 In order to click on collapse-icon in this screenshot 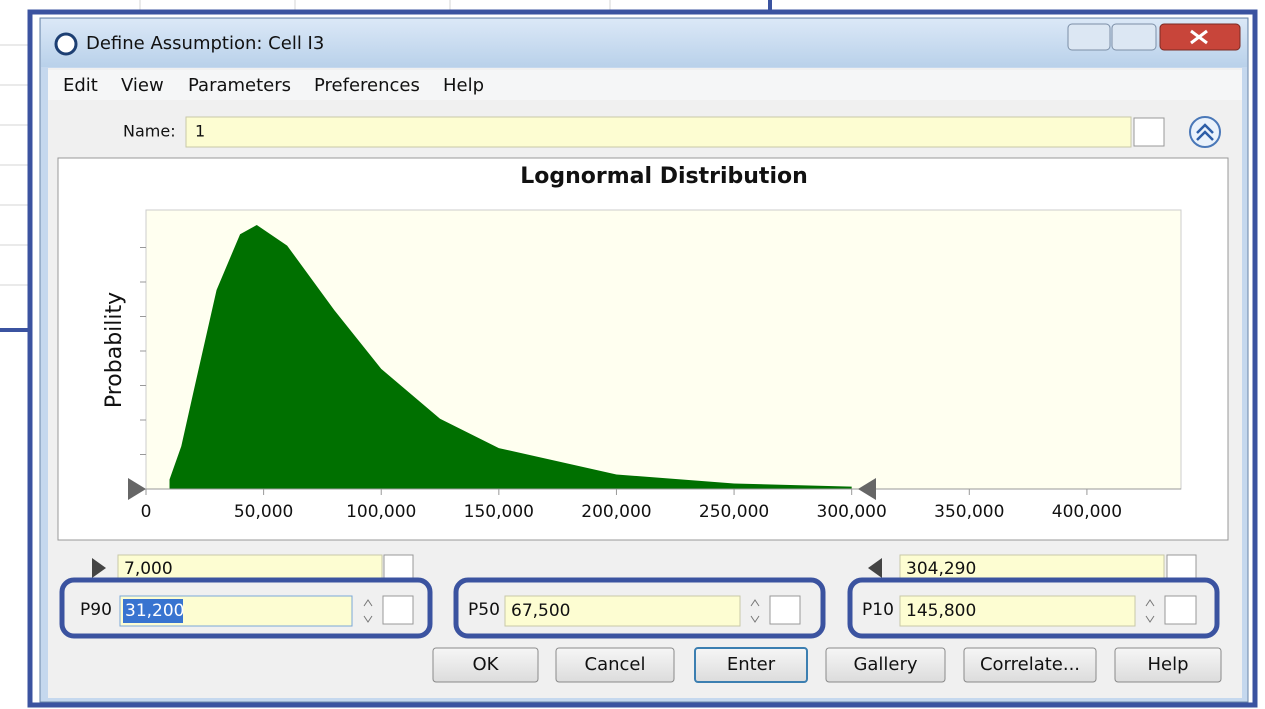, I will do `click(1205, 132)`.